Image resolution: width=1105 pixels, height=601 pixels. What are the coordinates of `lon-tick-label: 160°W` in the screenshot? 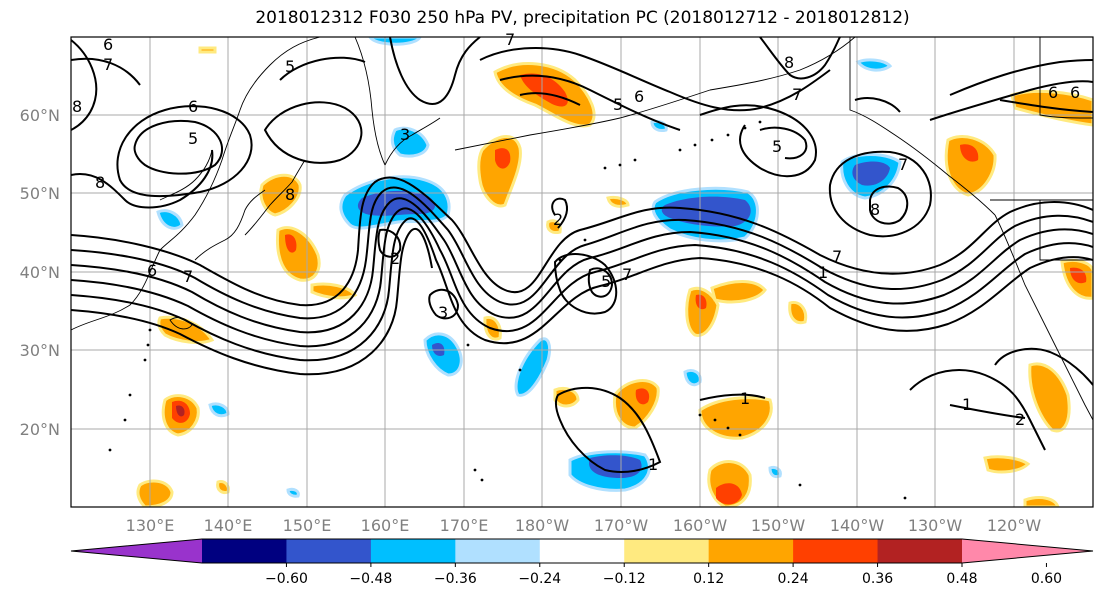 It's located at (700, 525).